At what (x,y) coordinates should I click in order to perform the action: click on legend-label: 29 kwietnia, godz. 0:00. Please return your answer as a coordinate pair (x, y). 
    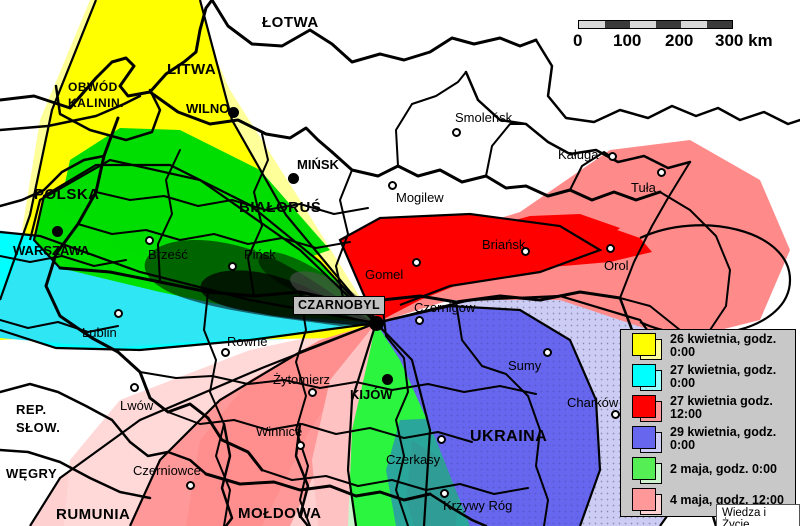
    Looking at the image, I should click on (723, 438).